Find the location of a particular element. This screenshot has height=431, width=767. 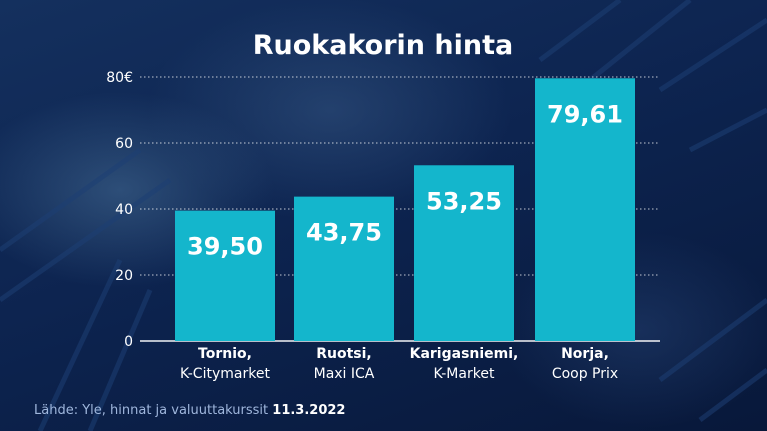

value-label-2: 53,25 is located at coordinates (464, 201).